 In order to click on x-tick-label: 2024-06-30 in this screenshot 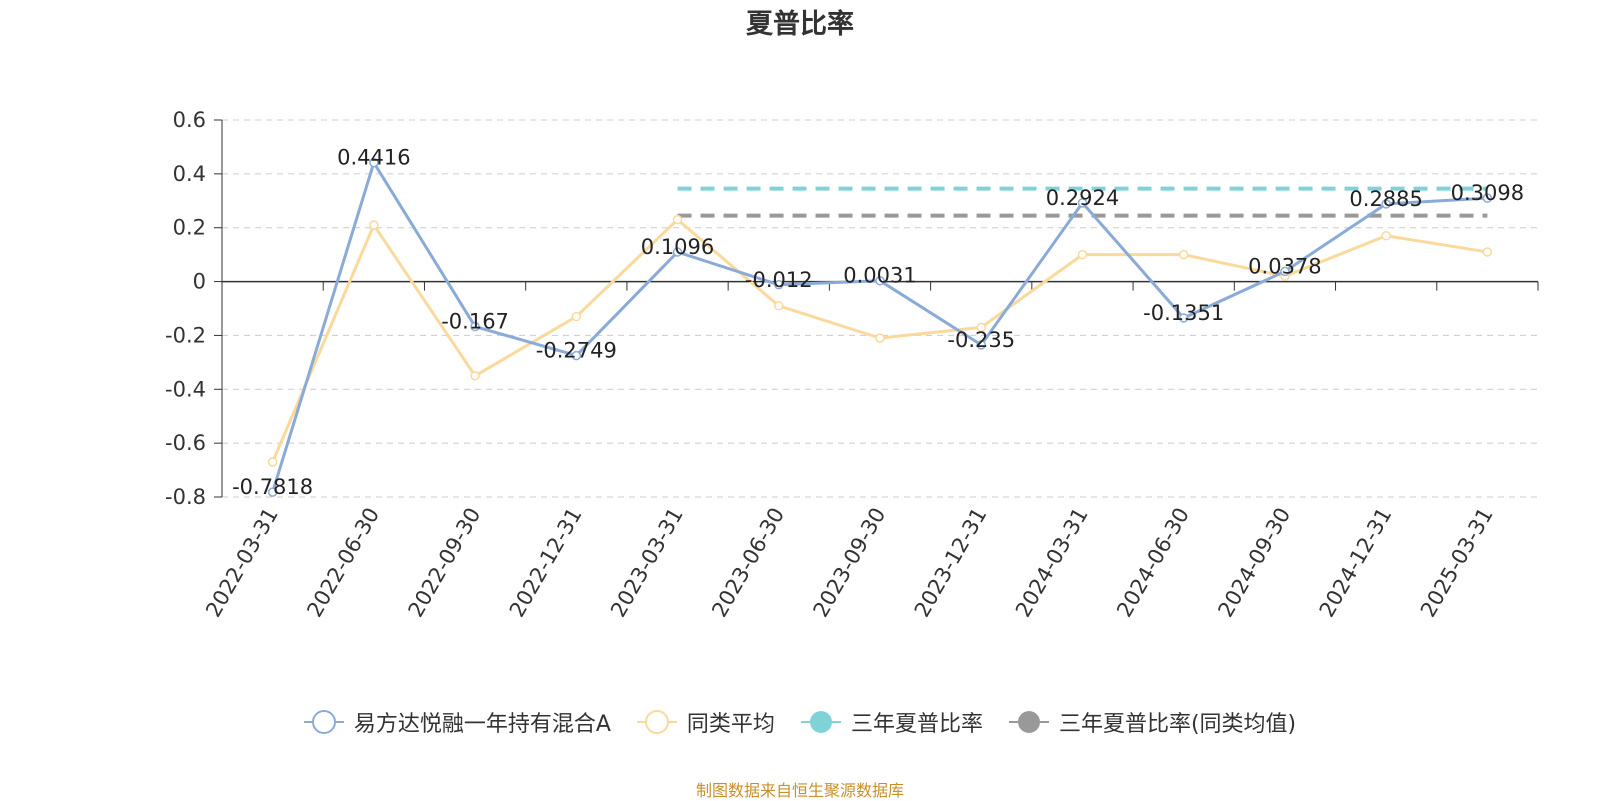, I will do `click(1153, 563)`.